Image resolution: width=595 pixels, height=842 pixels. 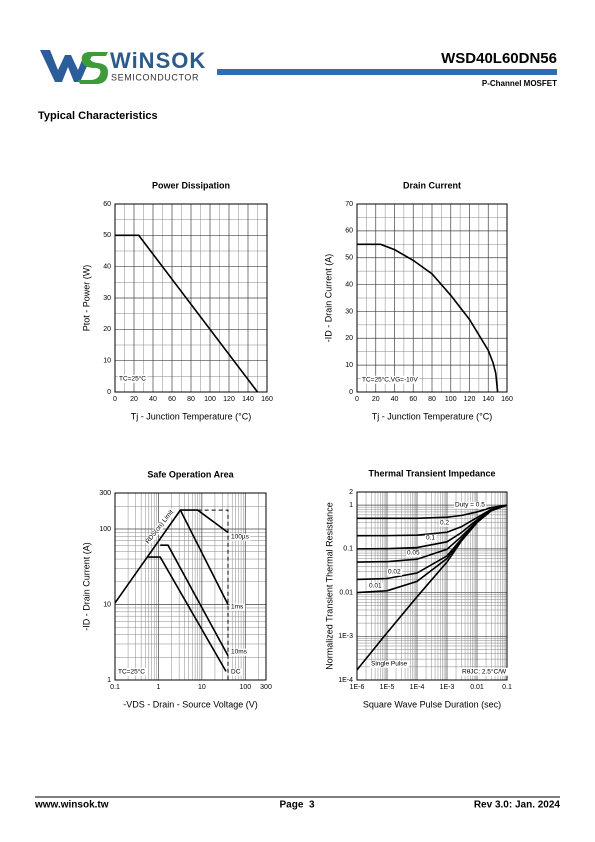 I want to click on y-tick-label: 1E-4, so click(x=345, y=680).